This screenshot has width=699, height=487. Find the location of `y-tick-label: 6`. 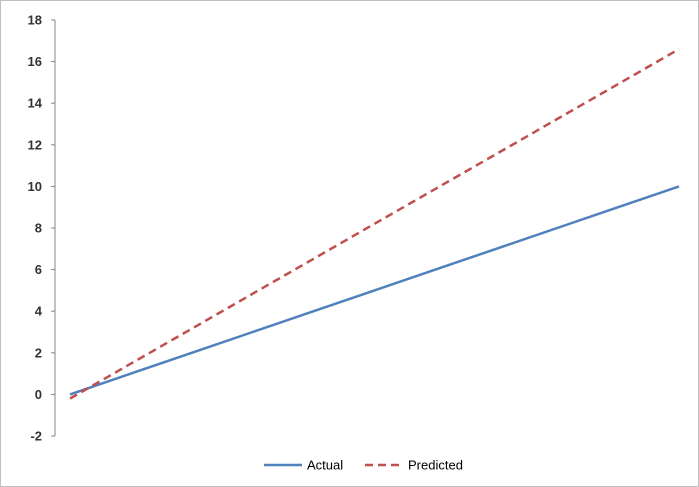

y-tick-label: 6 is located at coordinates (38, 269).